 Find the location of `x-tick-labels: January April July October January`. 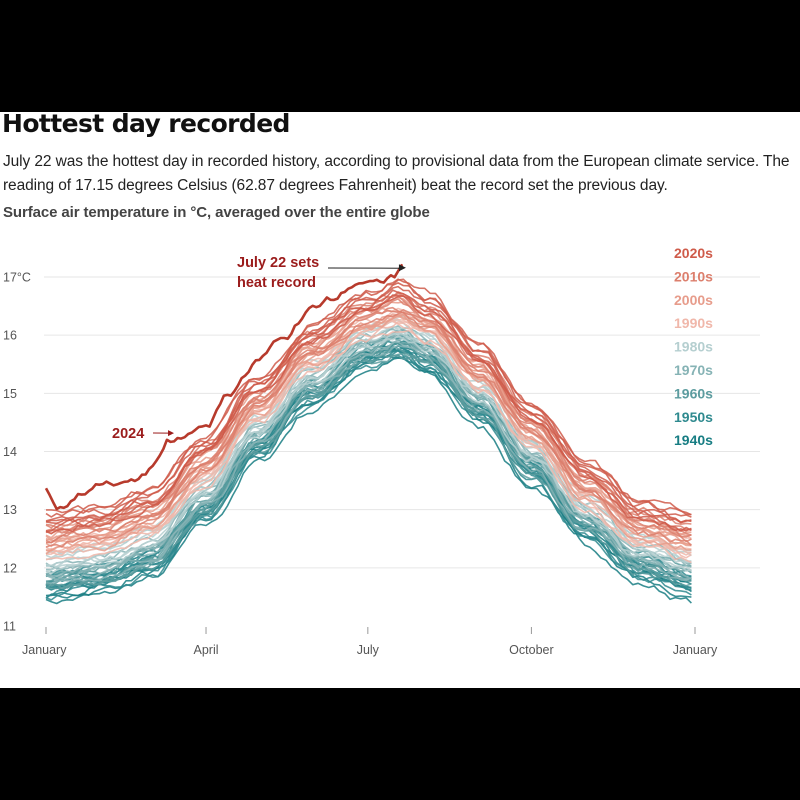

x-tick-labels: January April July October January is located at coordinates (370, 650).